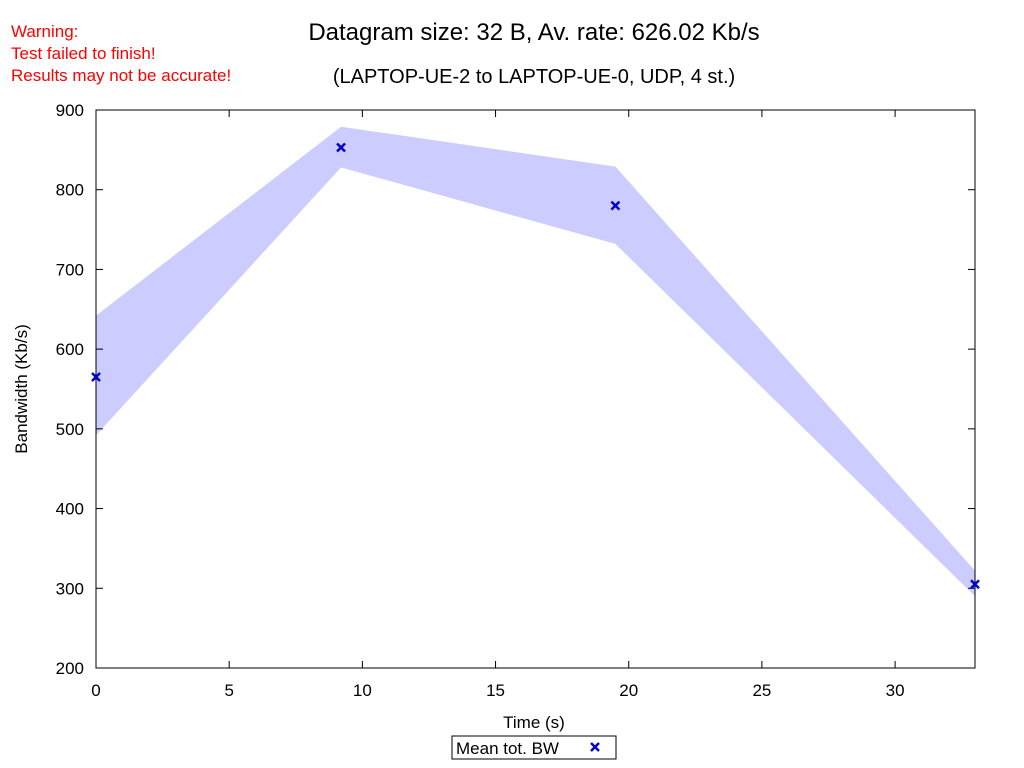  Describe the element at coordinates (83, 53) in the screenshot. I see `warning-line-2: Test failed to finish!` at that location.